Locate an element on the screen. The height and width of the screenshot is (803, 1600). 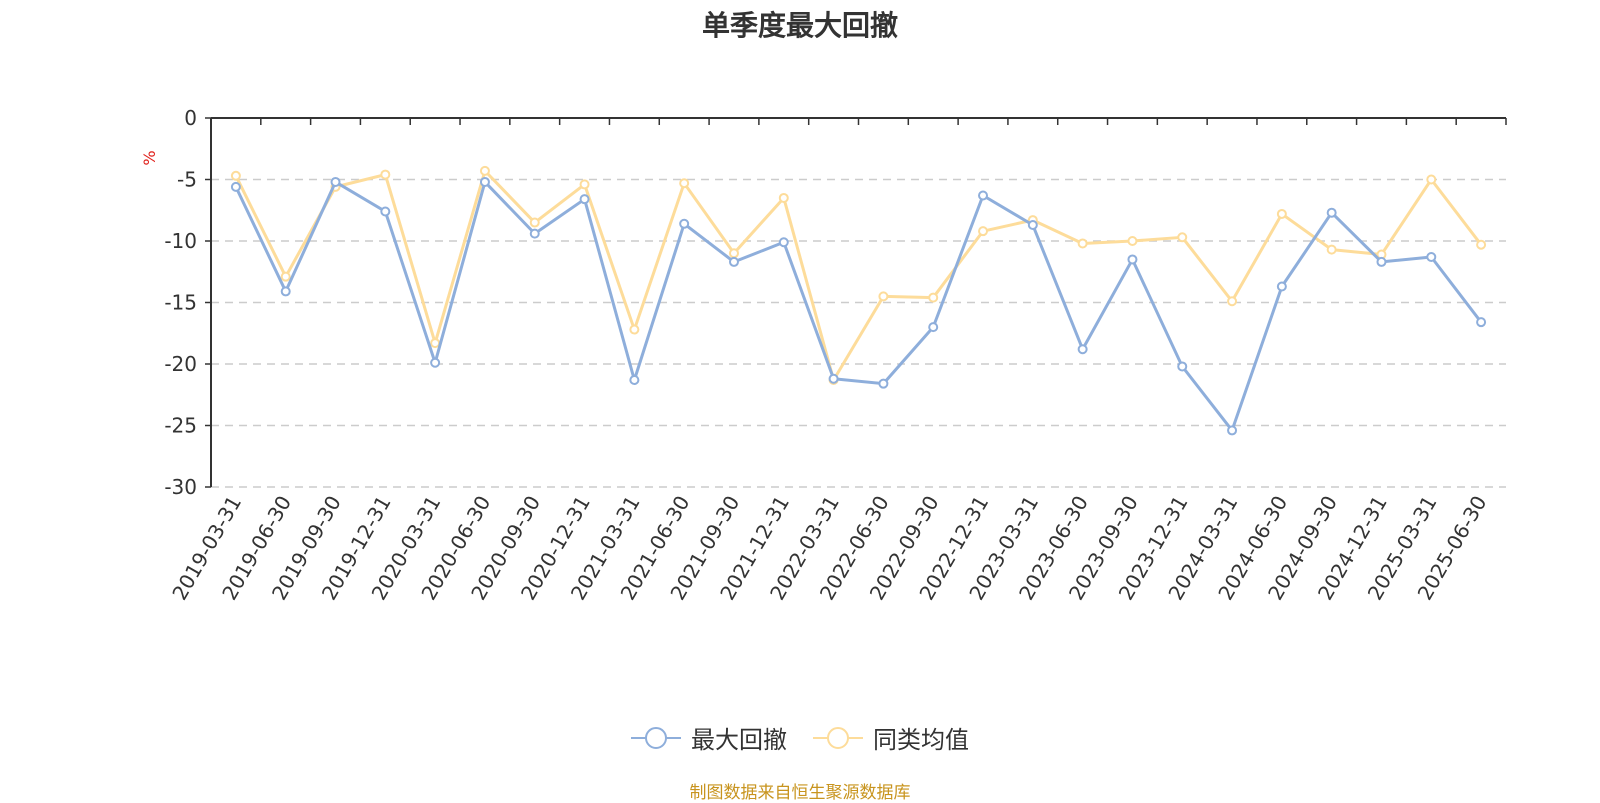
legend-item-max-drawdown: 最大回撤 is located at coordinates (709, 737).